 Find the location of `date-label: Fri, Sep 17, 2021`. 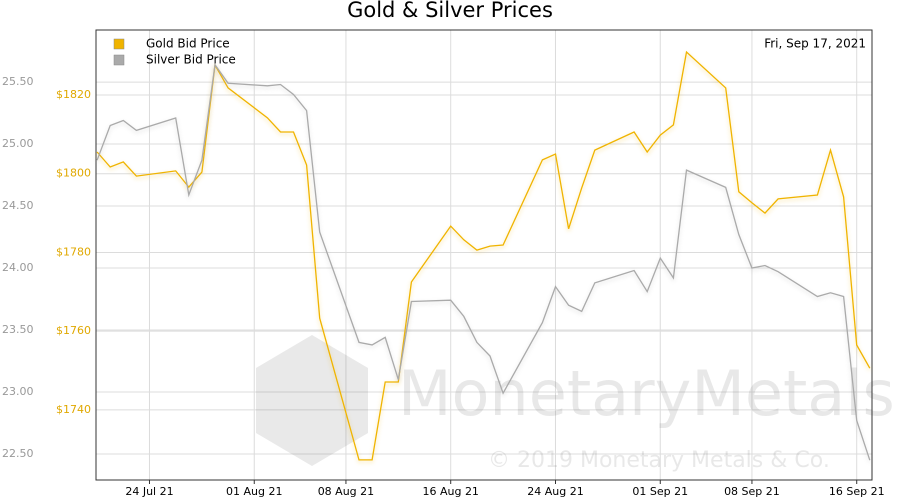

date-label: Fri, Sep 17, 2021 is located at coordinates (815, 44).